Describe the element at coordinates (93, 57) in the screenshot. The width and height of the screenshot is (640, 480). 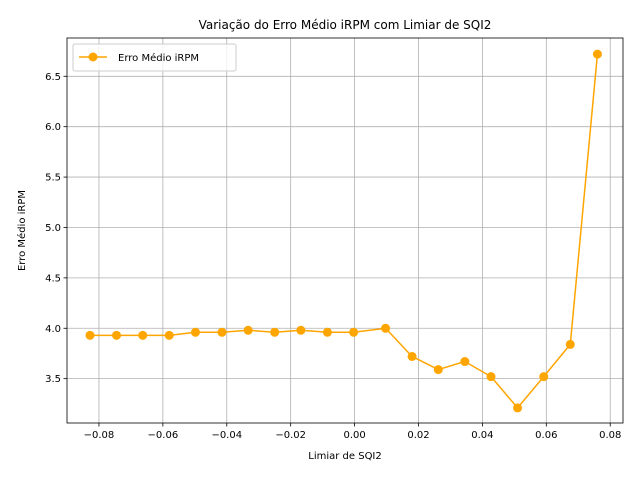
I see `legend-marker` at that location.